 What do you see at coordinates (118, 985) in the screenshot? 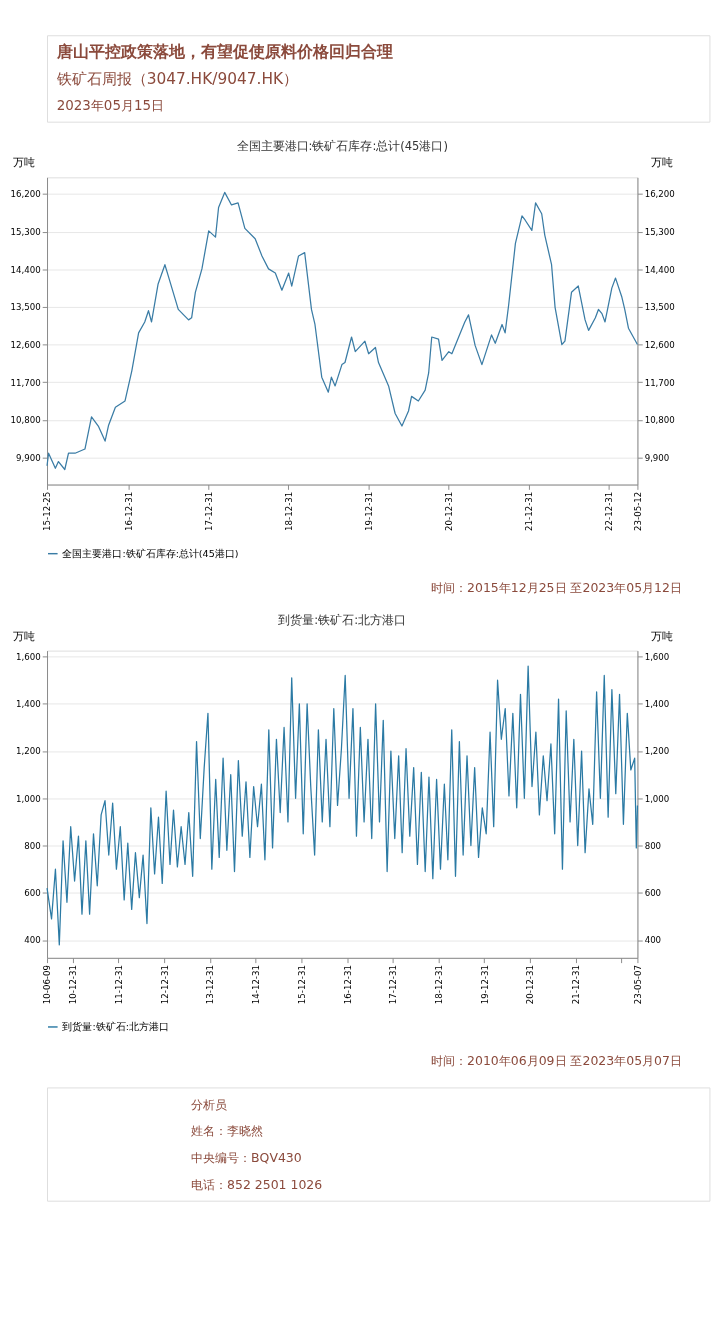
I see `x-tick-label: 11-12-31` at bounding box center [118, 985].